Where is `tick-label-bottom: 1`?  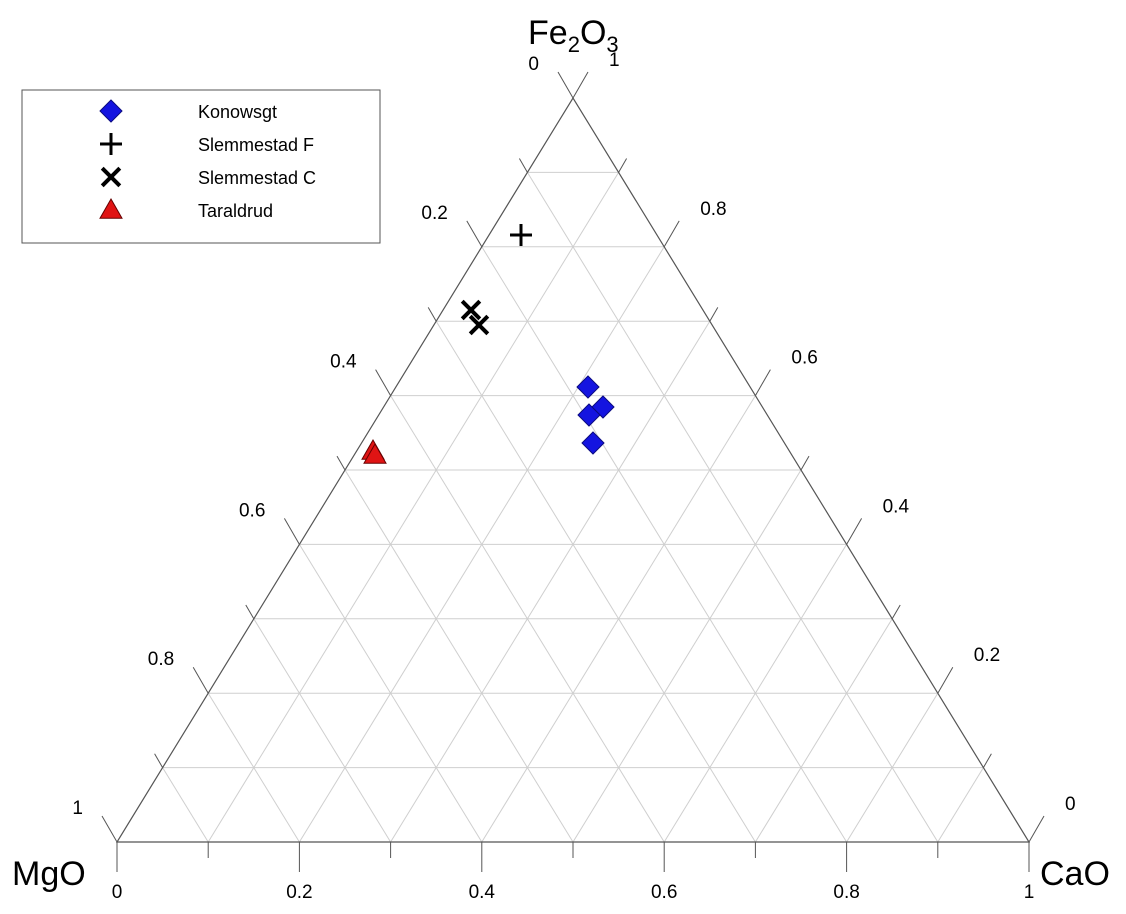 tick-label-bottom: 1 is located at coordinates (1029, 892).